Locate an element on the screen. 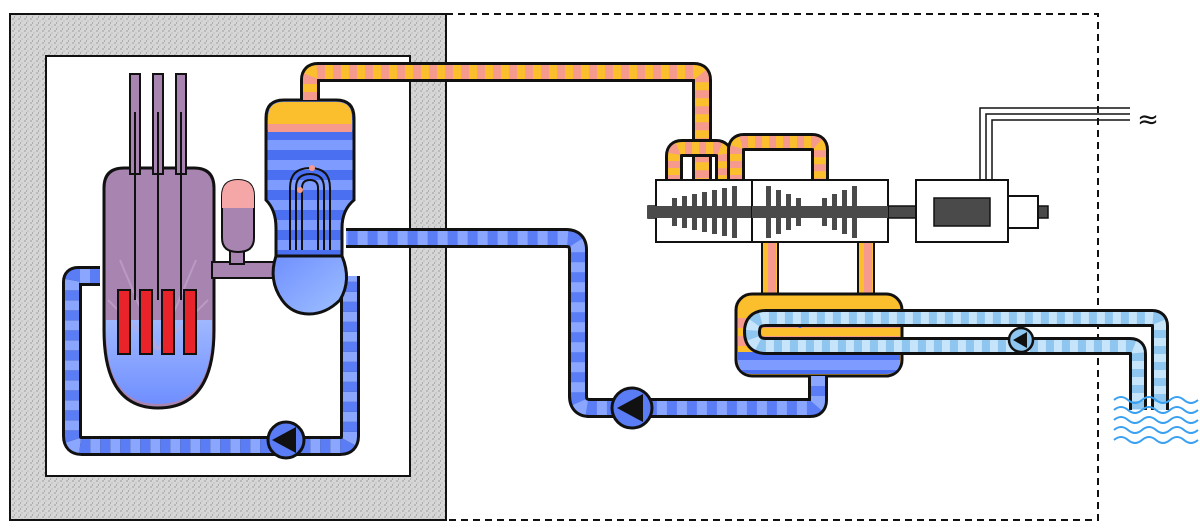 The image size is (1200, 530). power-output-lines is located at coordinates (1054, 143).